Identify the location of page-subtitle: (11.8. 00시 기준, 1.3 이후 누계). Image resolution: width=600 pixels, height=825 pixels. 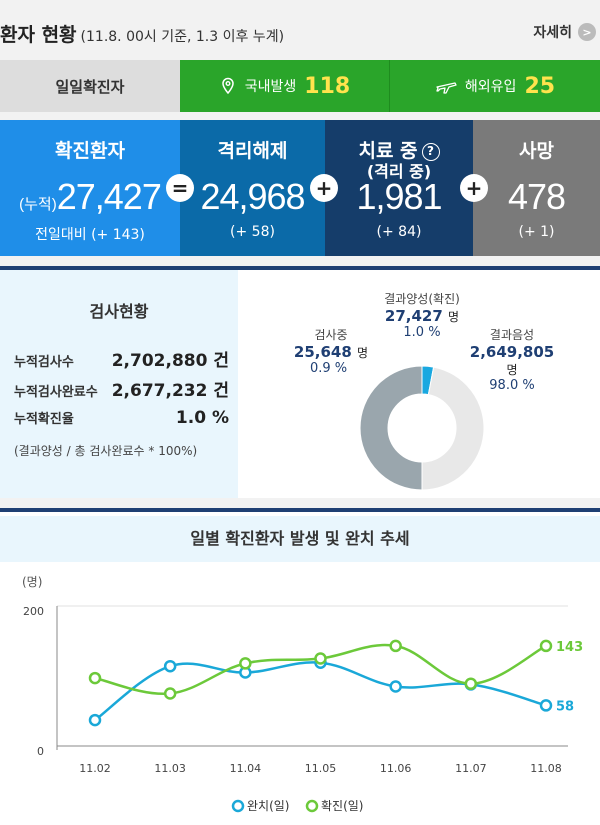
(182, 37).